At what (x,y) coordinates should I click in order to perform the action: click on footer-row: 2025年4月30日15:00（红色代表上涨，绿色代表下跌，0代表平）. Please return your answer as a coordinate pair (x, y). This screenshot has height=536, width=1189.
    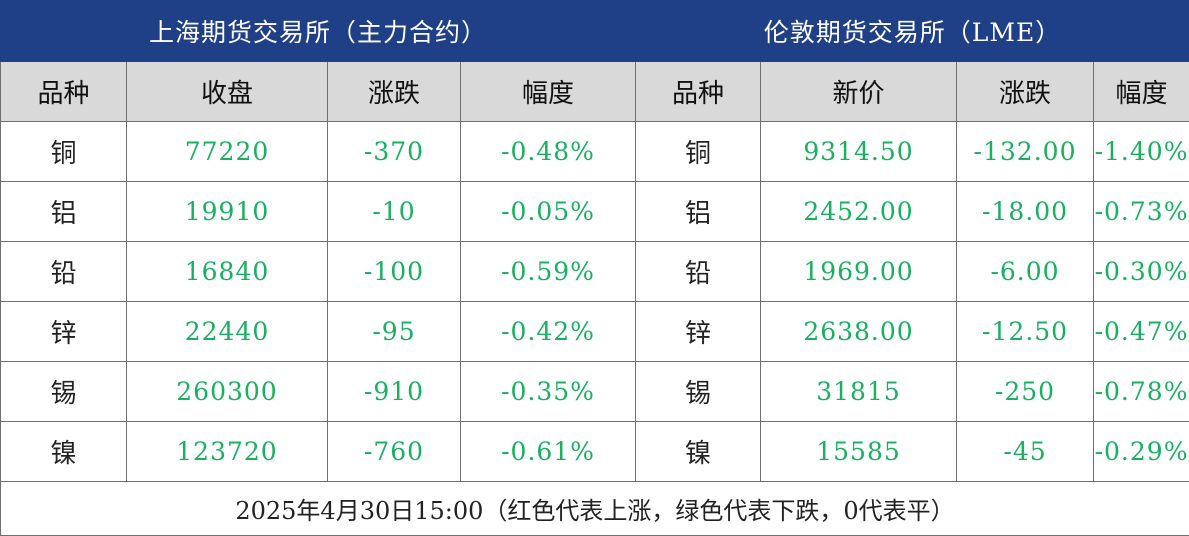
    Looking at the image, I should click on (595, 509).